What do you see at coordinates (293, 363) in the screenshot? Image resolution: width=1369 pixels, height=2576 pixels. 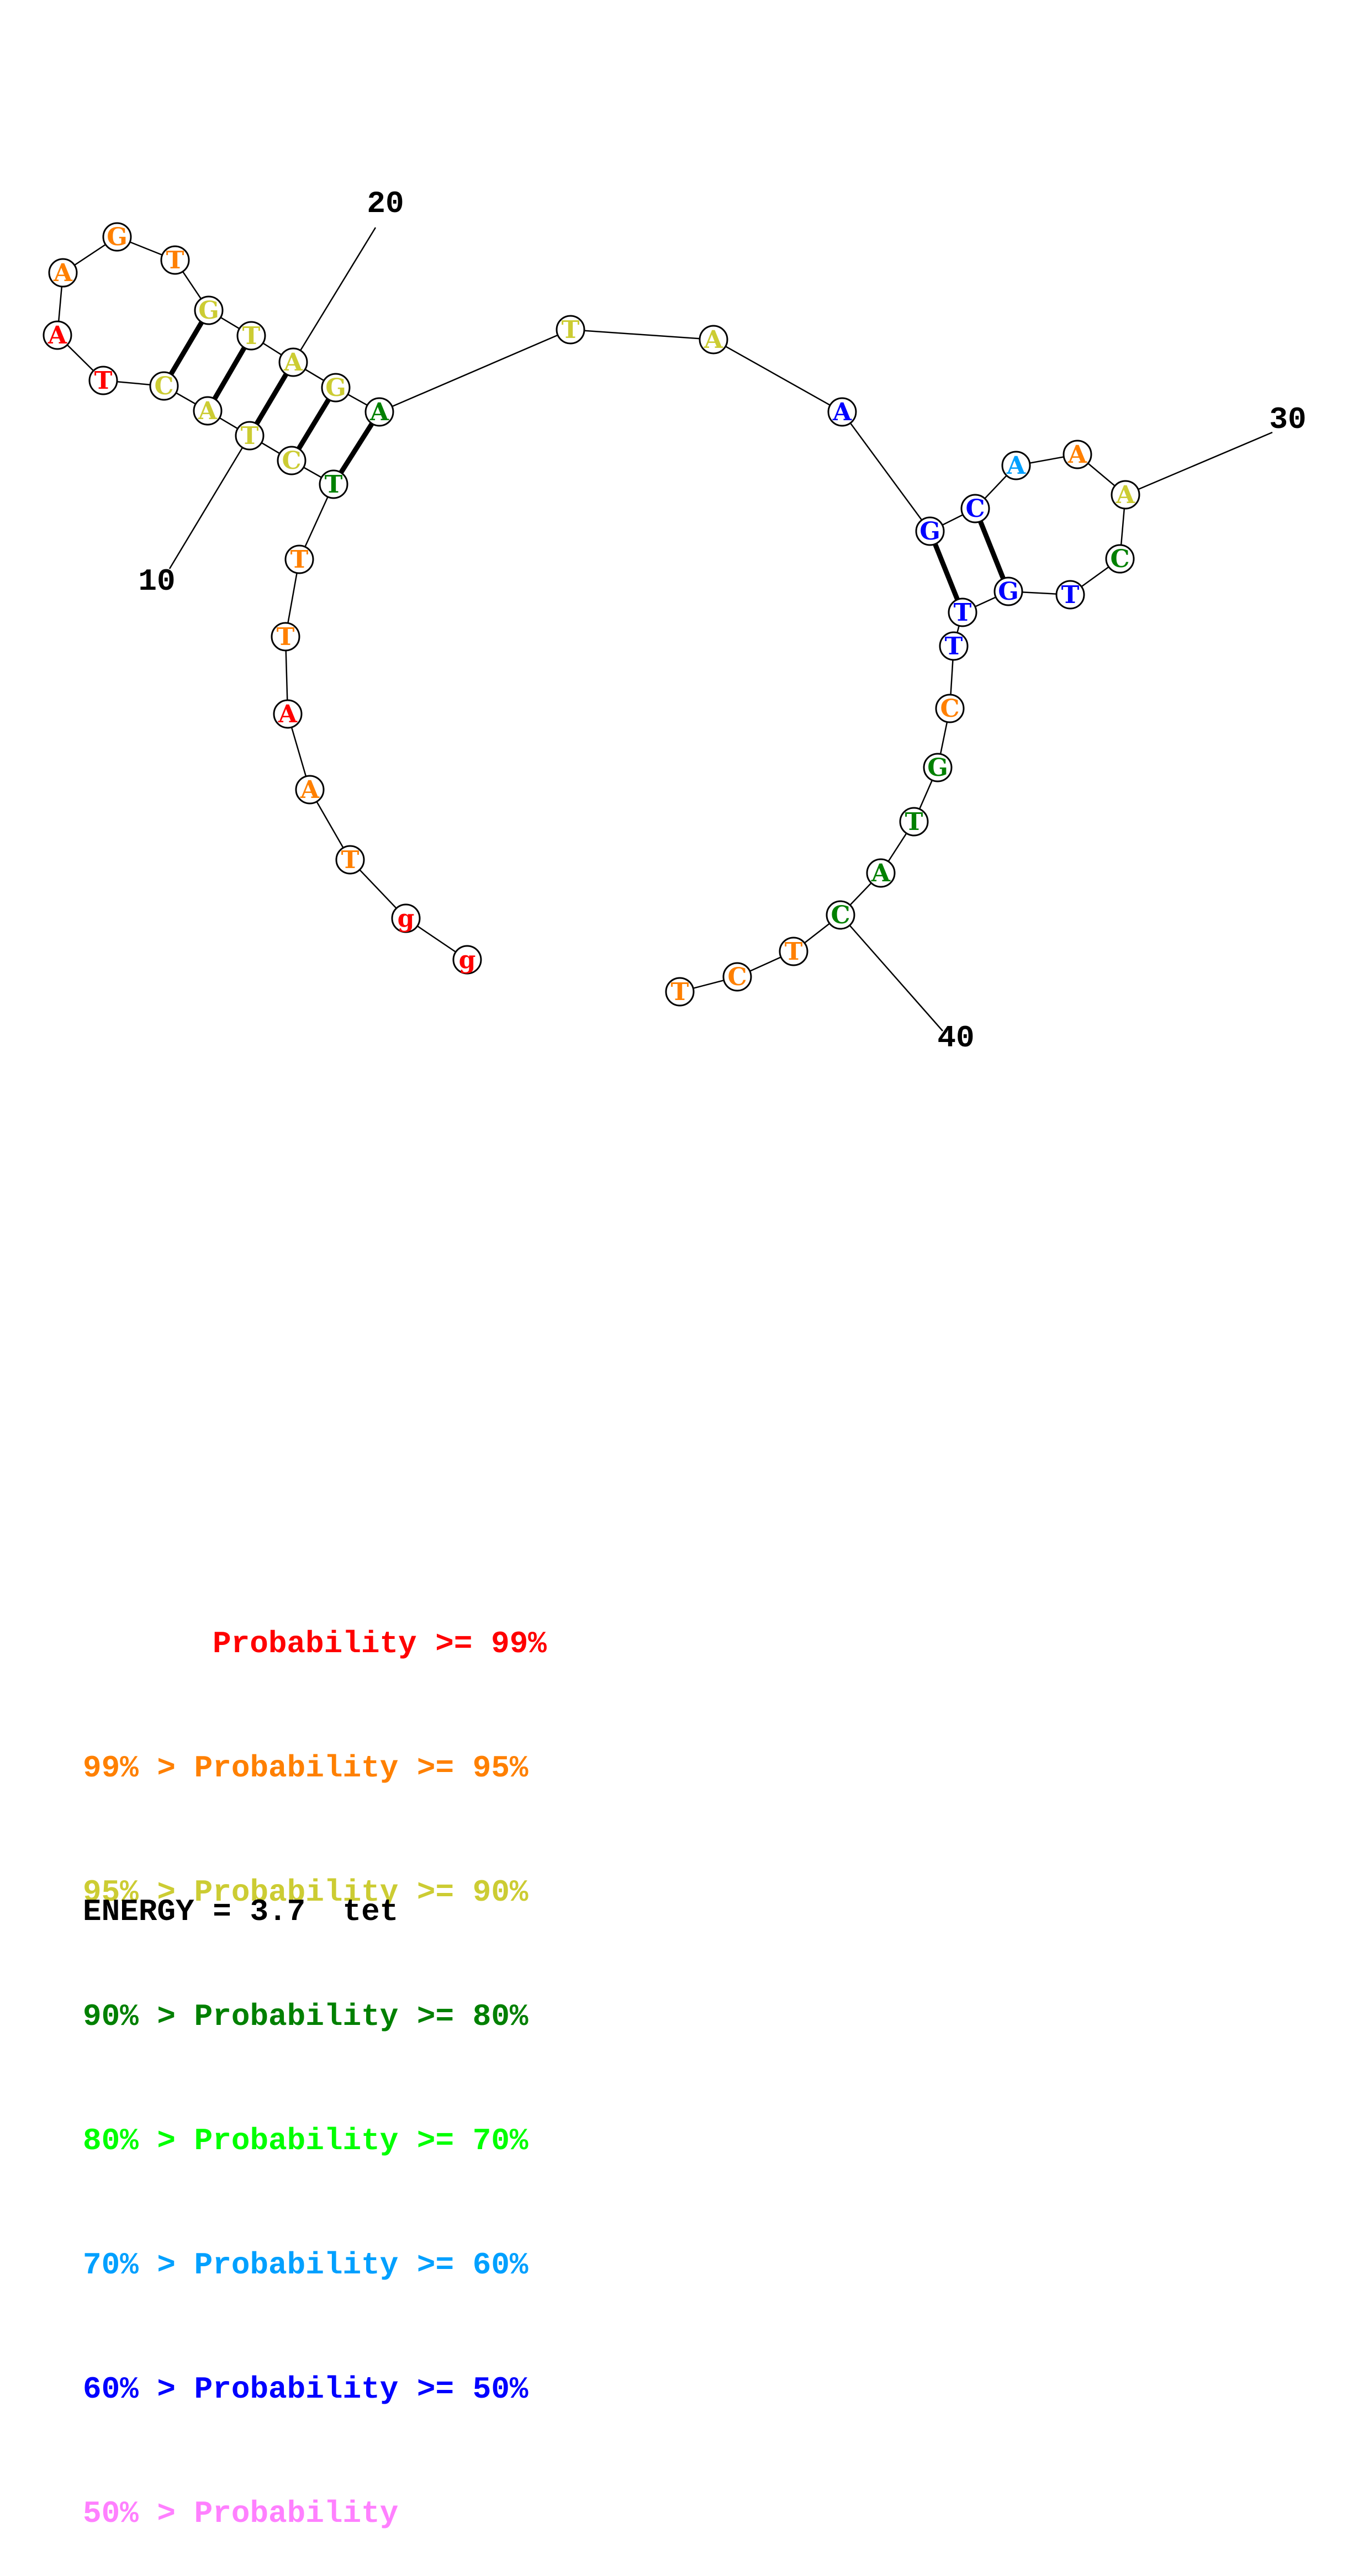 I see `nucleotide-base-20: A` at bounding box center [293, 363].